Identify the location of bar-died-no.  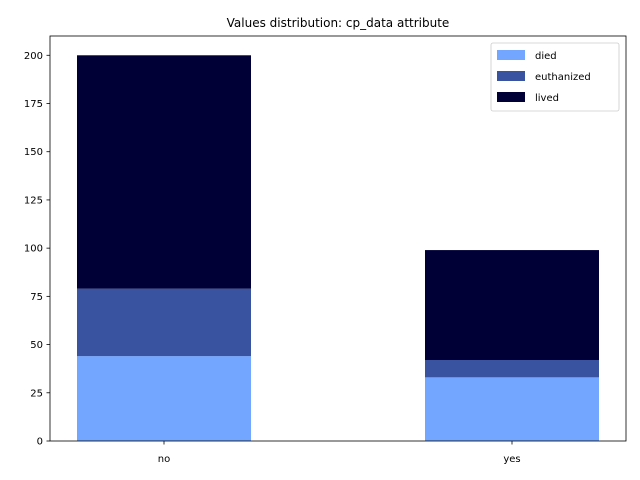
(164, 398).